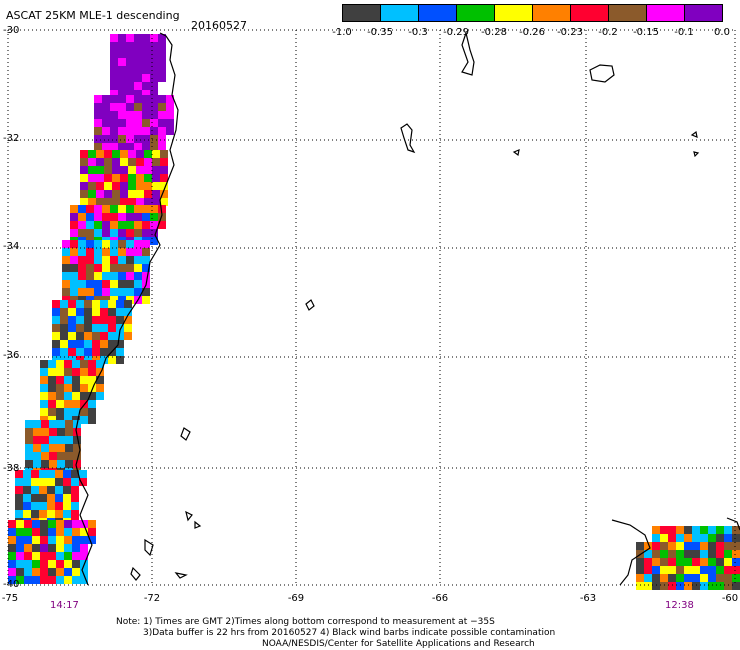 The height and width of the screenshot is (650, 740). What do you see at coordinates (588, 598) in the screenshot?
I see `lon-label: -63` at bounding box center [588, 598].